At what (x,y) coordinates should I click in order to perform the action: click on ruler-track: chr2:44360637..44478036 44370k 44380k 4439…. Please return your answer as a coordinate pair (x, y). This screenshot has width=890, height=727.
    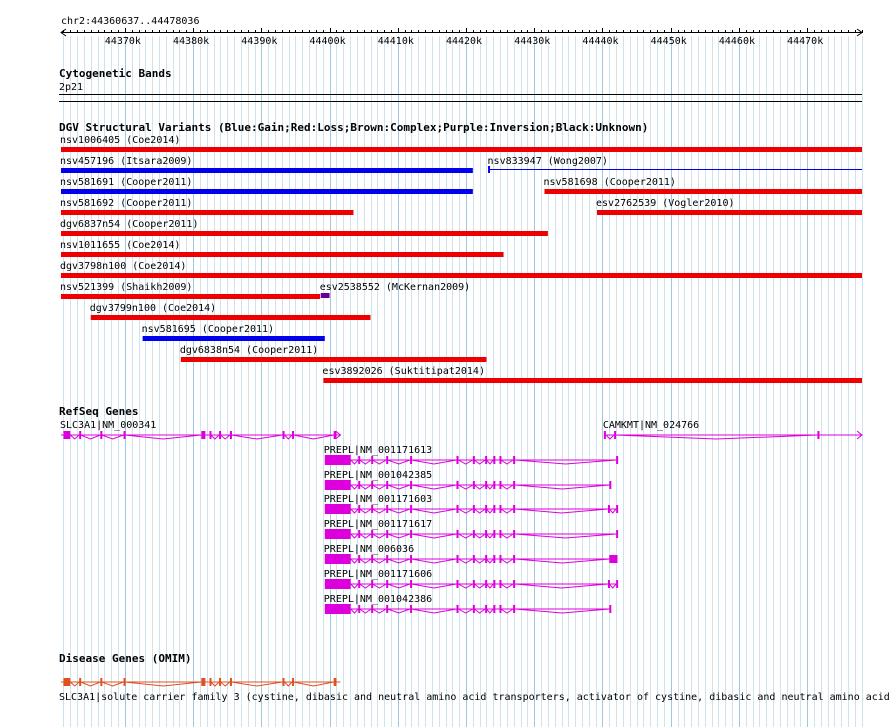
    Looking at the image, I should click on (461, 31).